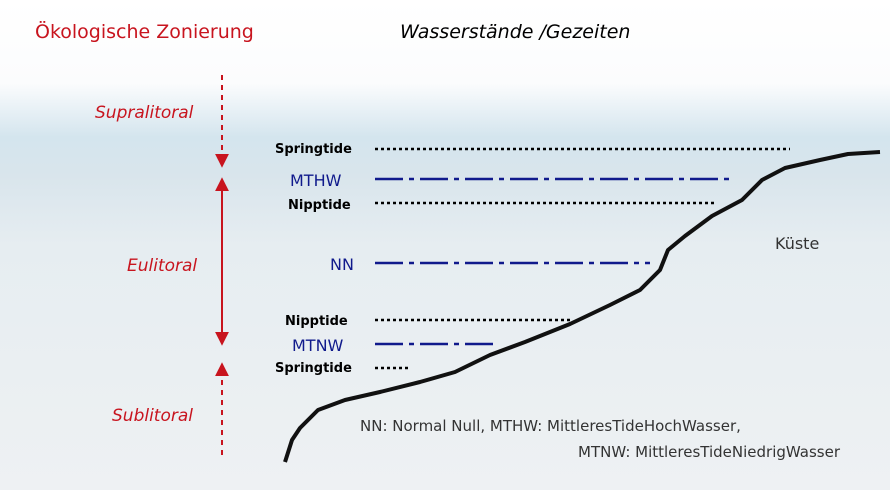  I want to click on zone-label: Eulitoral, so click(162, 266).